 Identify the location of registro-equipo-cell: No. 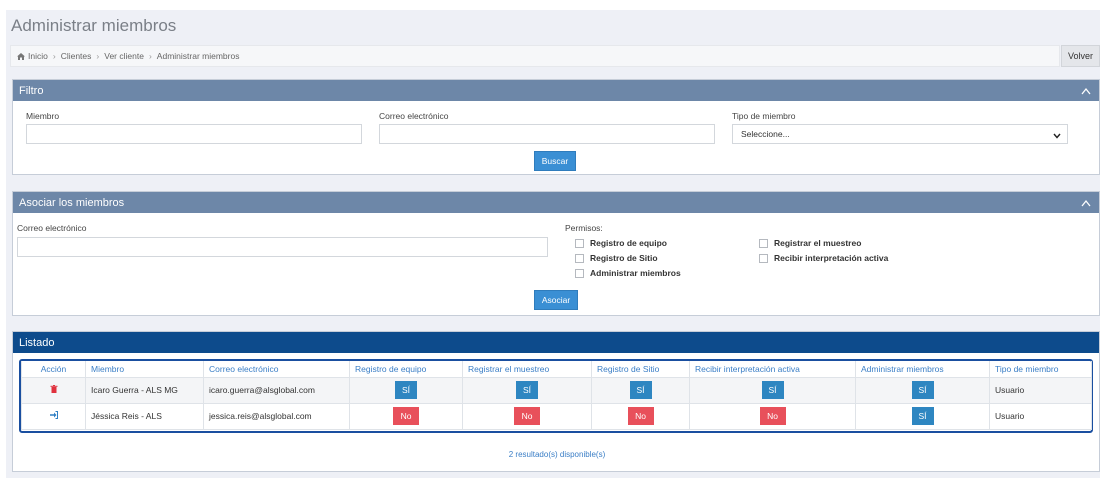
(406, 416).